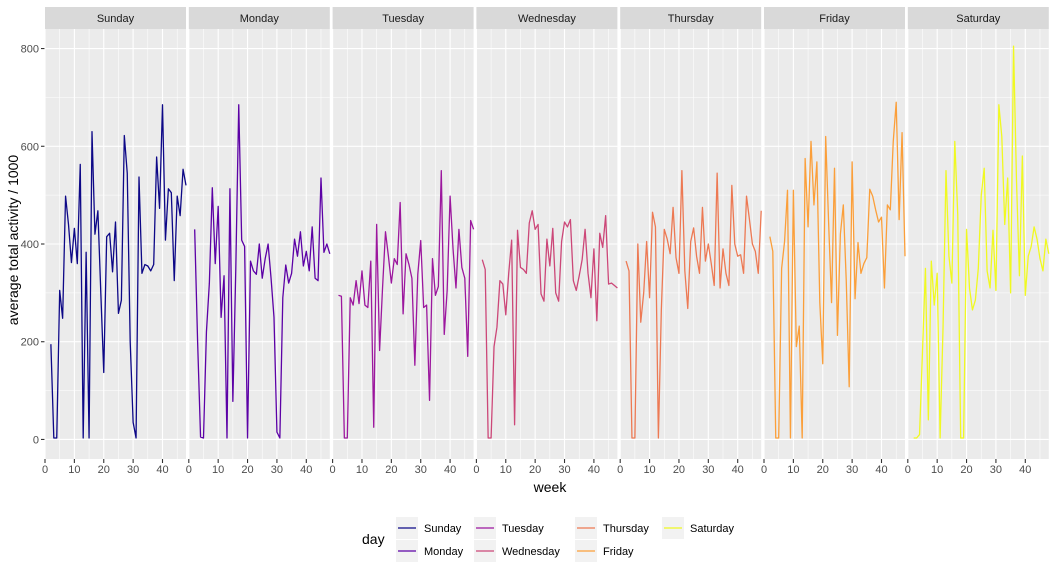 Image resolution: width=1056 pixels, height=576 pixels. What do you see at coordinates (444, 552) in the screenshot?
I see `legend-label: Monday` at bounding box center [444, 552].